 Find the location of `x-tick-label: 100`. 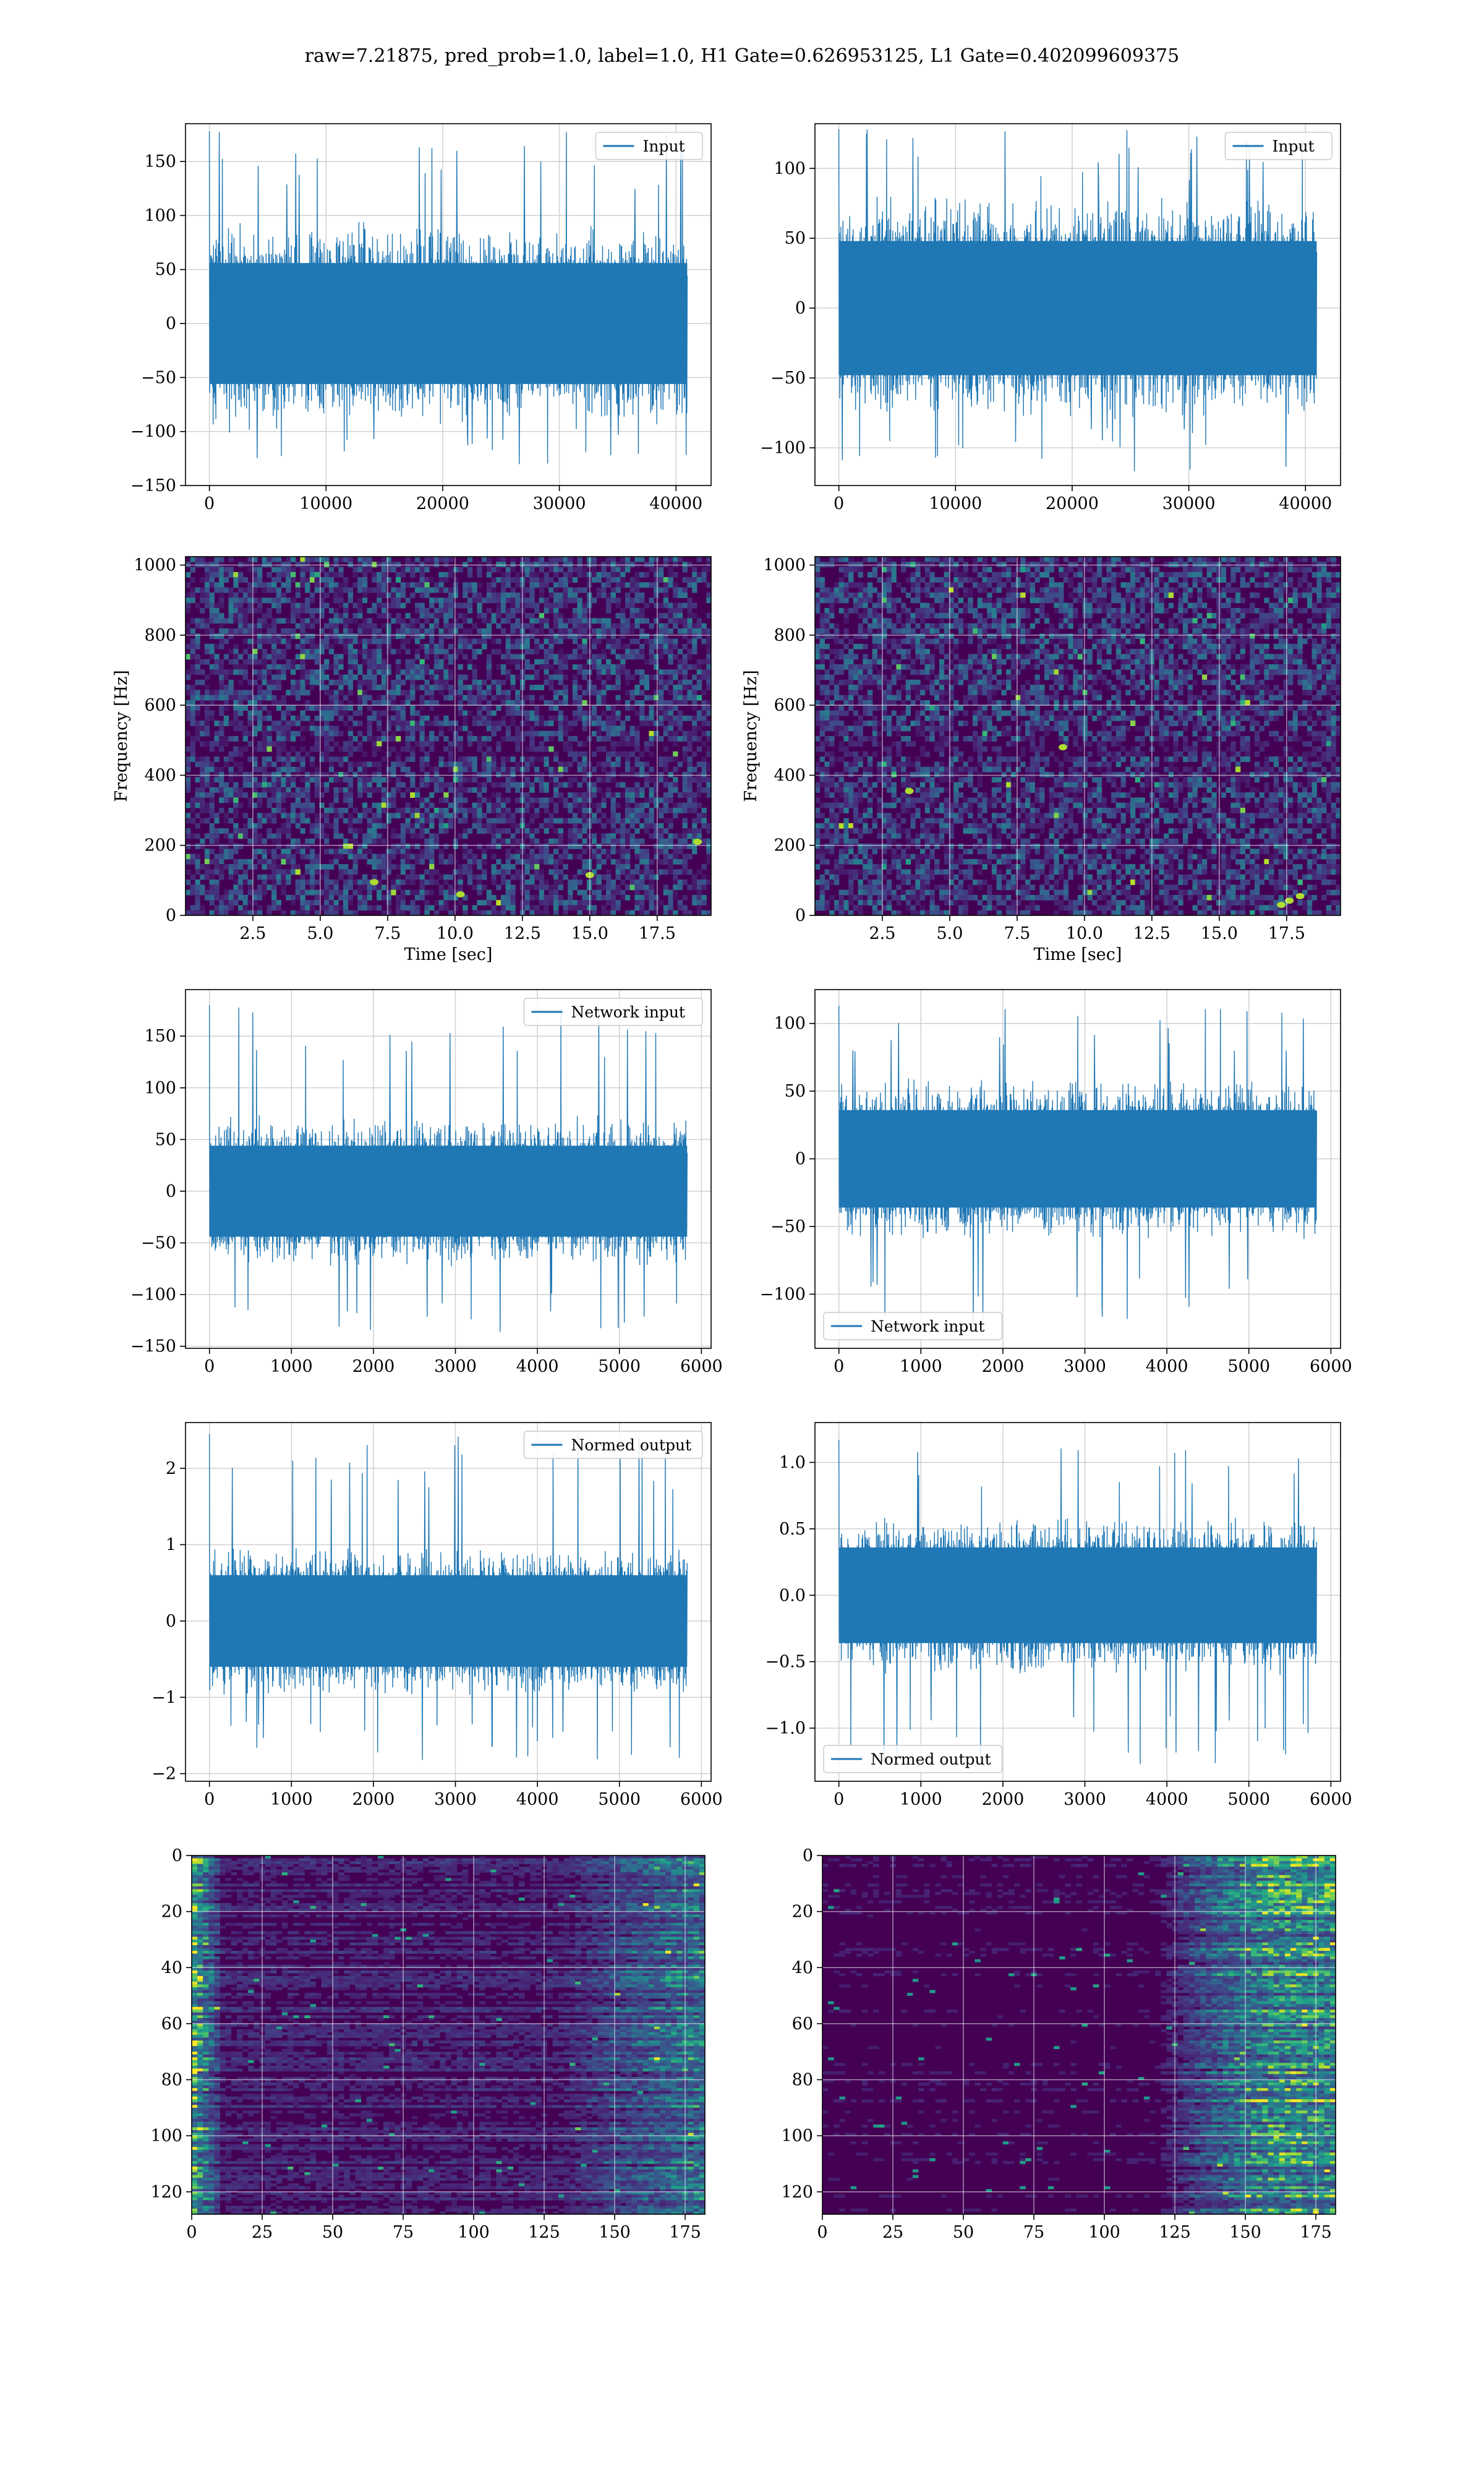

x-tick-label: 100 is located at coordinates (474, 2232).